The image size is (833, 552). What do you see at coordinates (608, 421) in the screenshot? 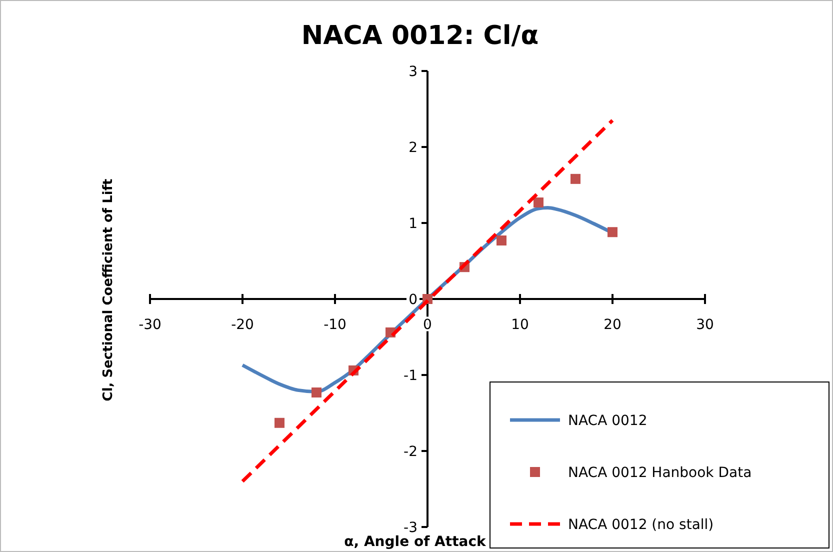
I see `legend-label: NACA 0012` at bounding box center [608, 421].